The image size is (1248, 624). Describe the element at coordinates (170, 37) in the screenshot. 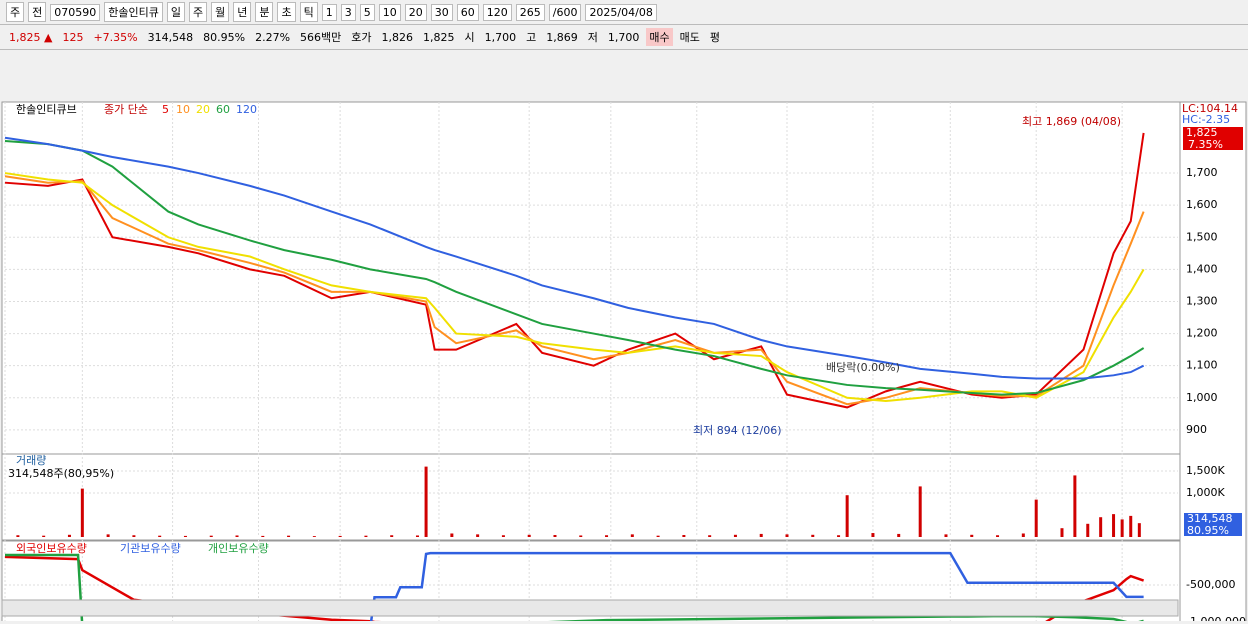

I see `toolbar-item: 314,548` at that location.